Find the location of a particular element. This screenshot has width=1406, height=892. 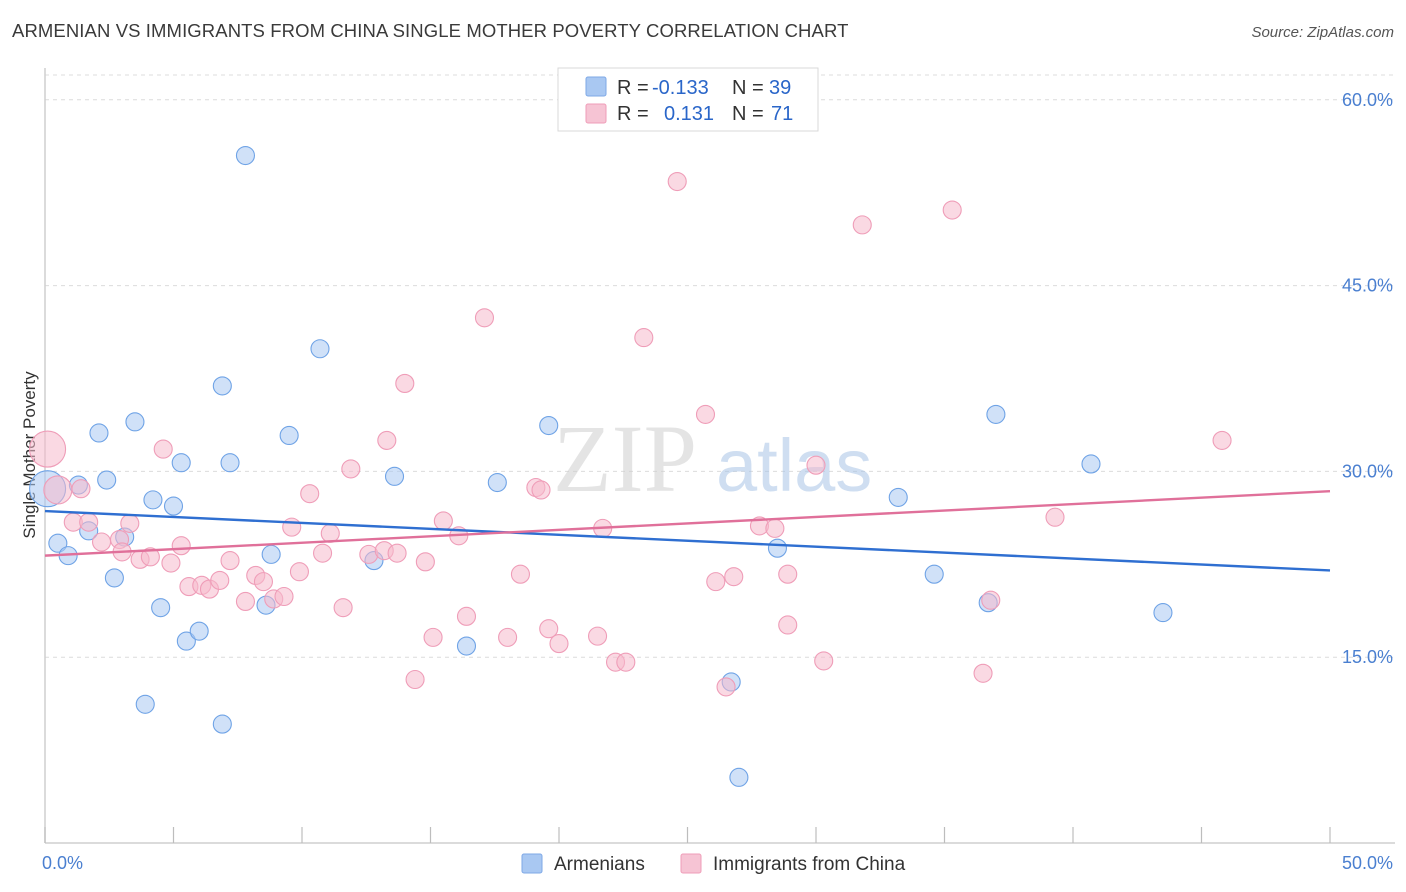

china-trend-line is located at coordinates (687, 523).